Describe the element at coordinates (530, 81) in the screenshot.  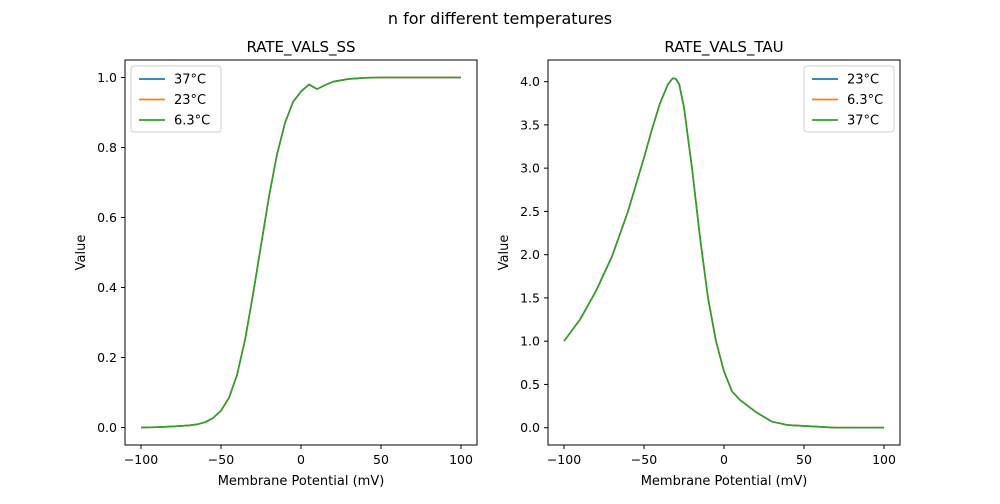
I see `y-tick-label: 4.0` at that location.